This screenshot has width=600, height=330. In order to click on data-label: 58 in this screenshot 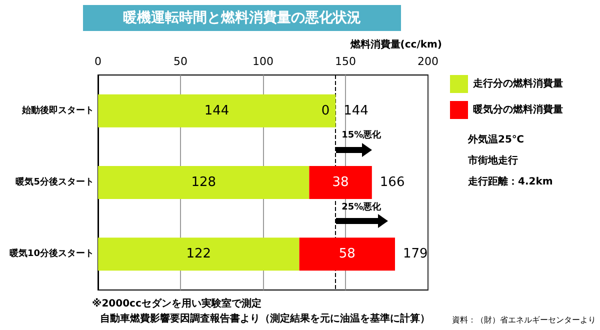, I will do `click(347, 254)`.